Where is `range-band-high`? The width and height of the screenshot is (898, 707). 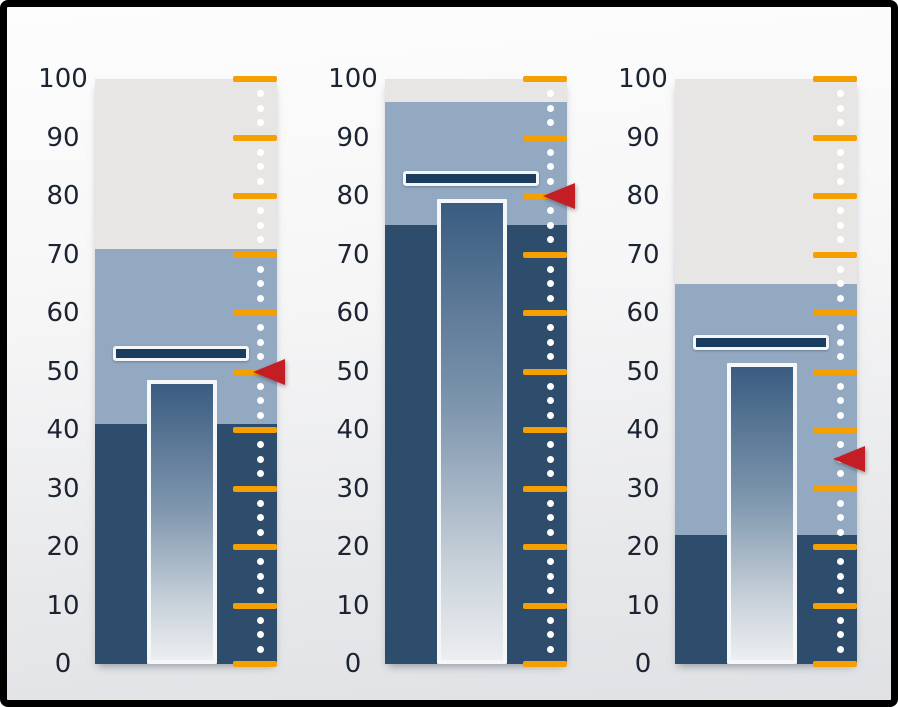 range-band-high is located at coordinates (186, 164).